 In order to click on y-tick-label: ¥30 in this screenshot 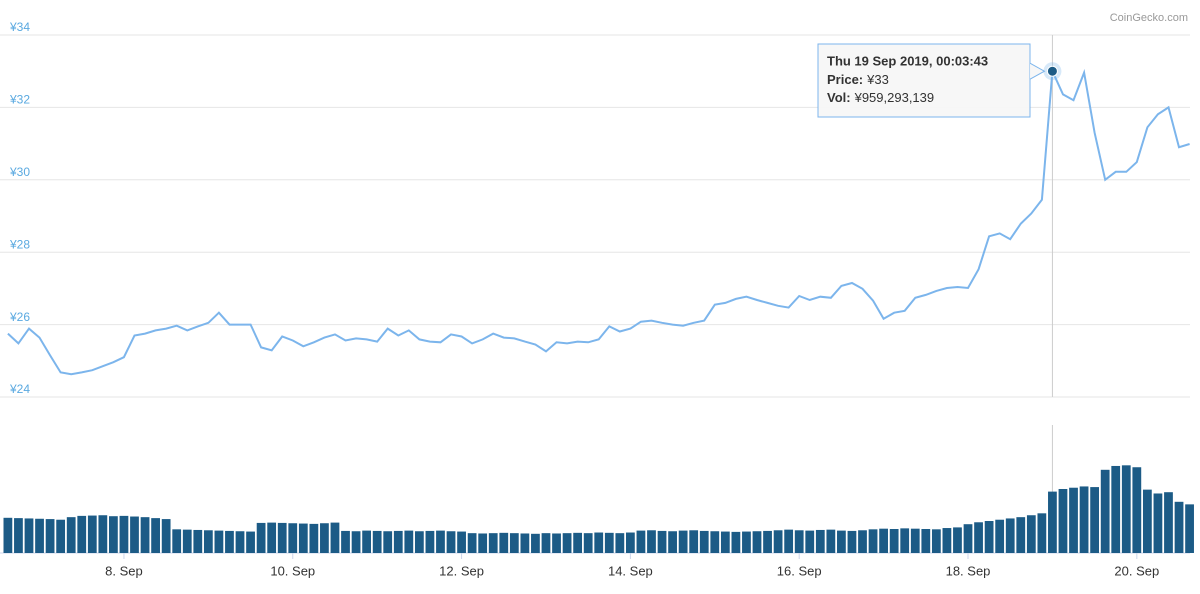, I will do `click(19, 172)`.